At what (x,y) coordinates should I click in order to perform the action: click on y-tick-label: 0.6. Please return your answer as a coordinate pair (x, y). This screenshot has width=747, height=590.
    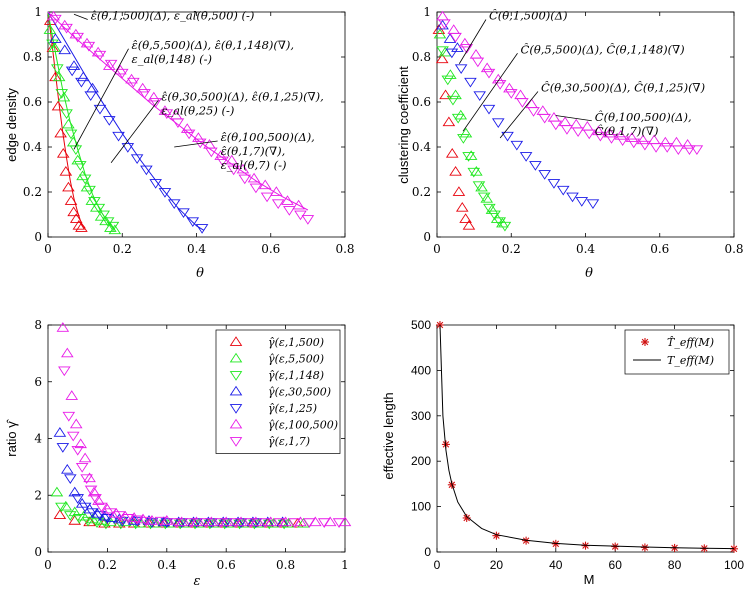
    Looking at the image, I should click on (32, 102).